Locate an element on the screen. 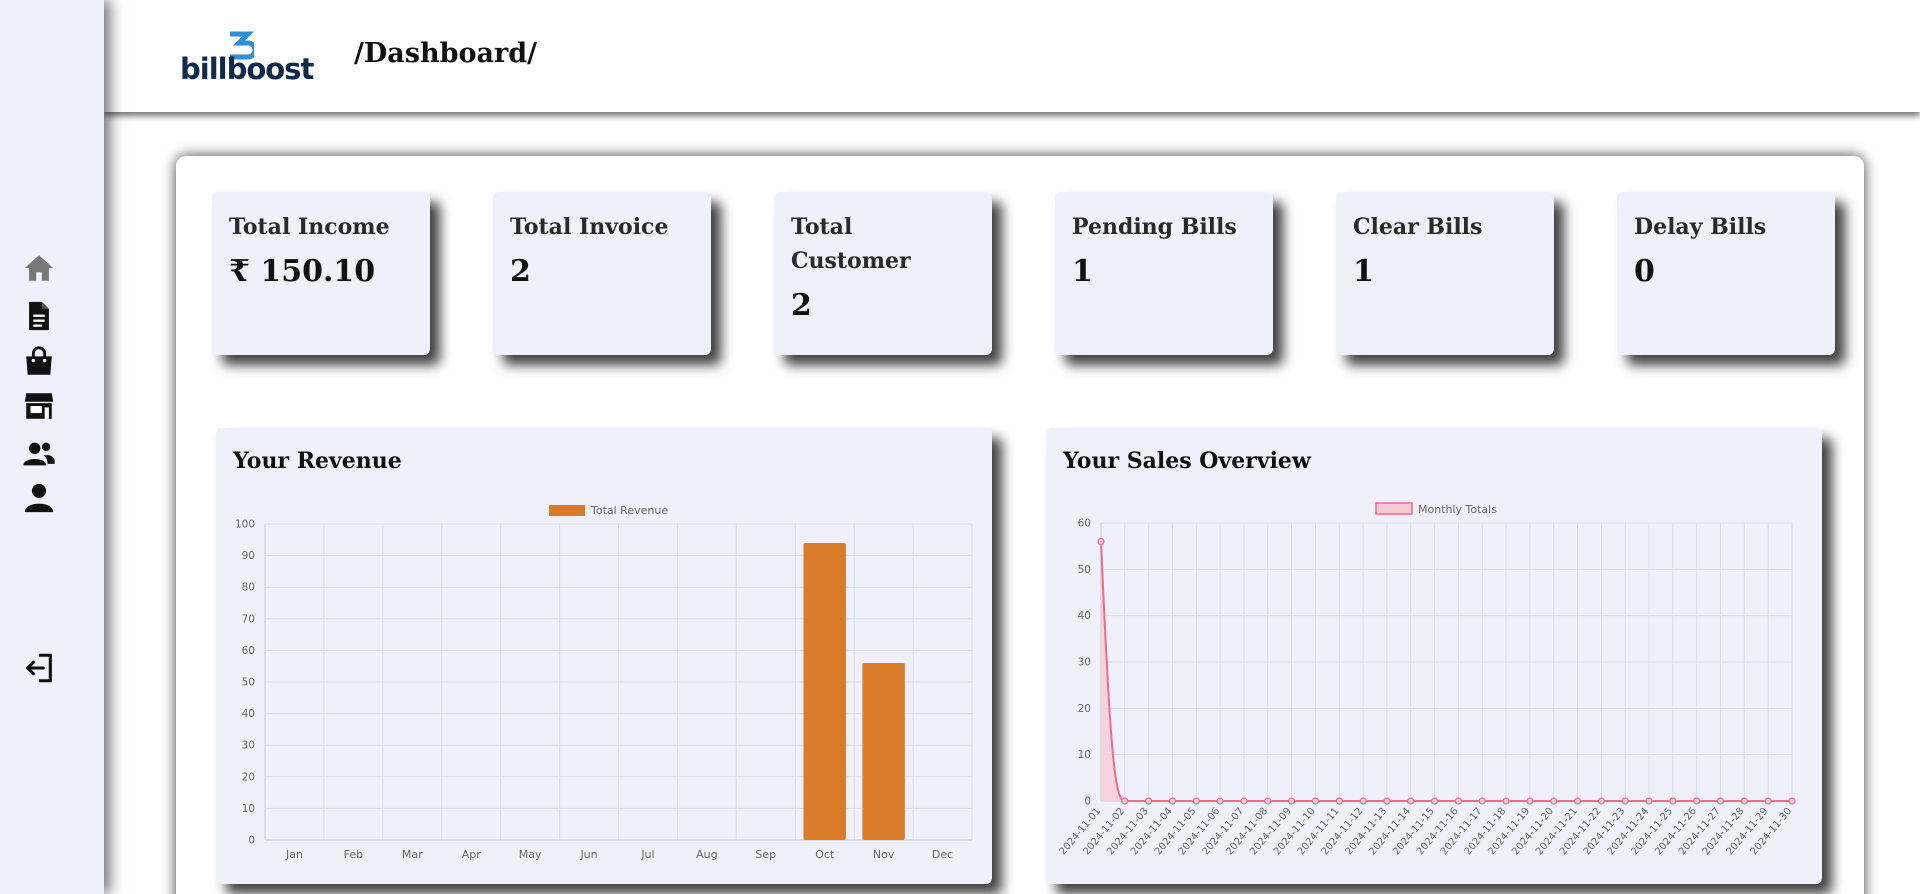 This screenshot has width=1920, height=894. y-tick-label: 70 is located at coordinates (248, 619).